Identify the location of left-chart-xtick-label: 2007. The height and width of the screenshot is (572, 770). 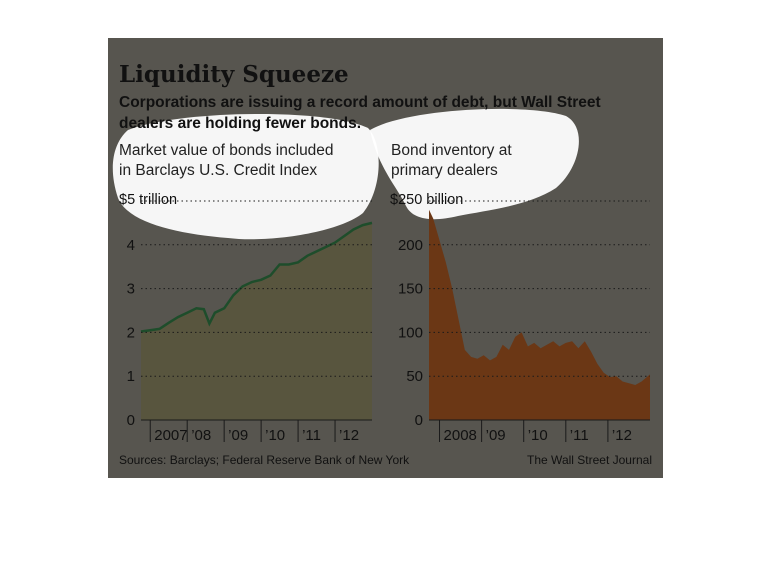
(170, 435).